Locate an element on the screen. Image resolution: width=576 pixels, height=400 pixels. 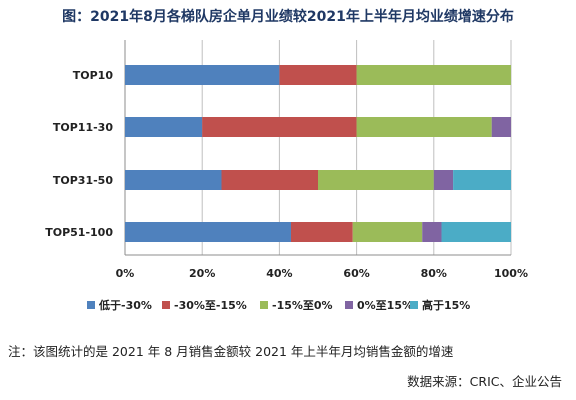
x-tick-label: 80% is located at coordinates (434, 273).